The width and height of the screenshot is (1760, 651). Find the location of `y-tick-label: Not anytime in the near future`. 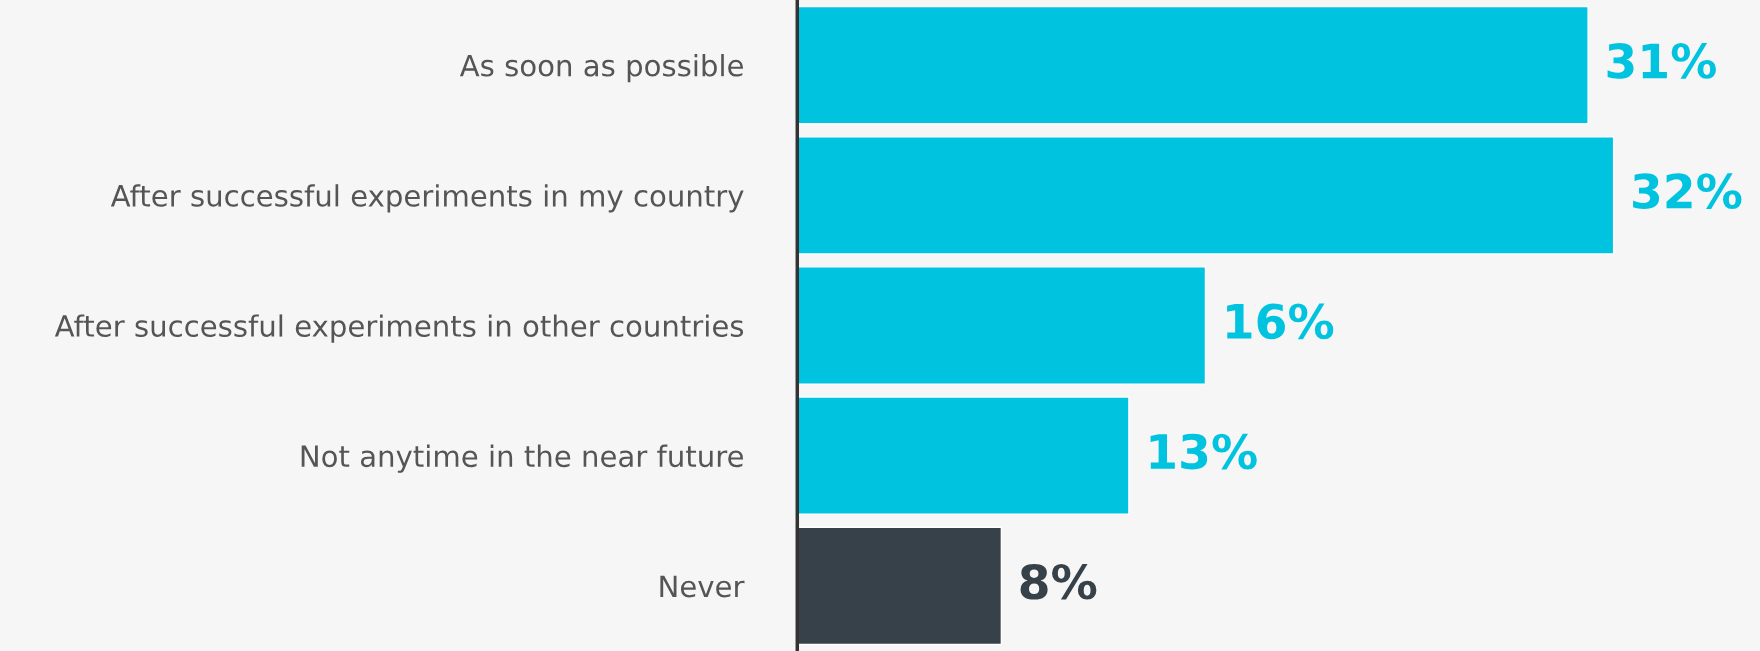

y-tick-label: Not anytime in the near future is located at coordinates (522, 458).